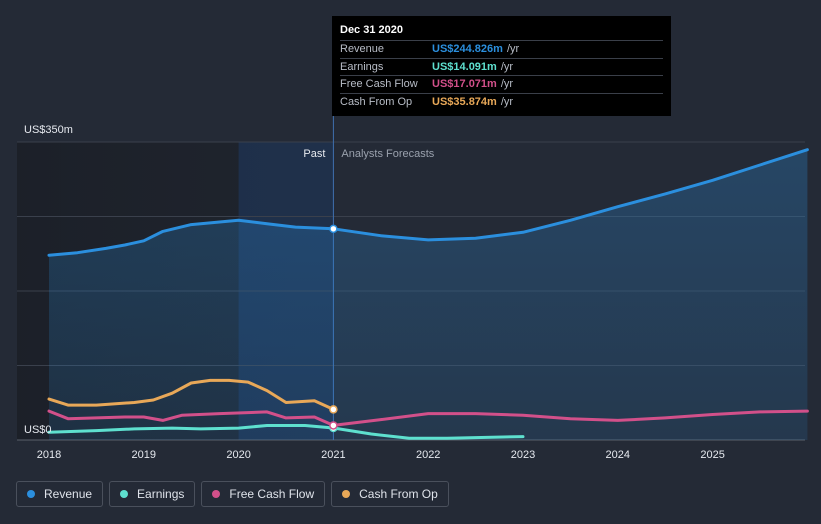  I want to click on legend-label: Revenue, so click(68, 494).